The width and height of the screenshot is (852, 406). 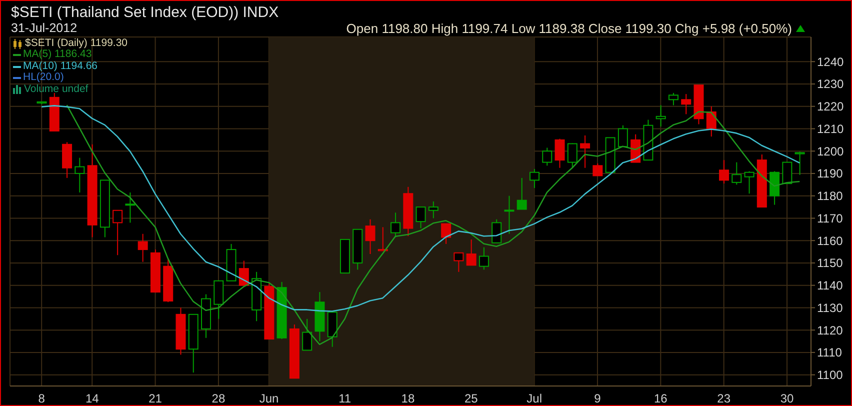 I want to click on y-tick-label: 1230, so click(x=830, y=84).